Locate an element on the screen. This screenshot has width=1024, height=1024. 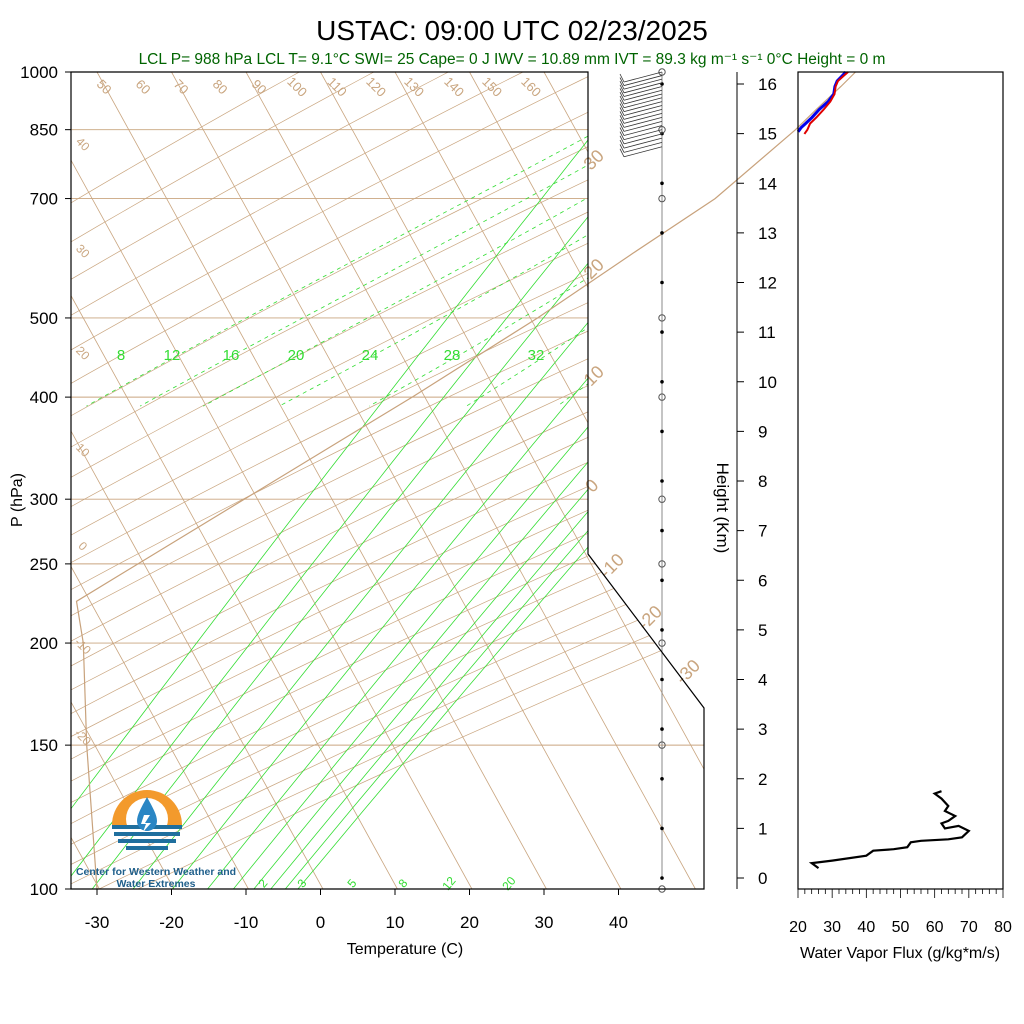
dry-adiabat-label: 90 is located at coordinates (259, 86).